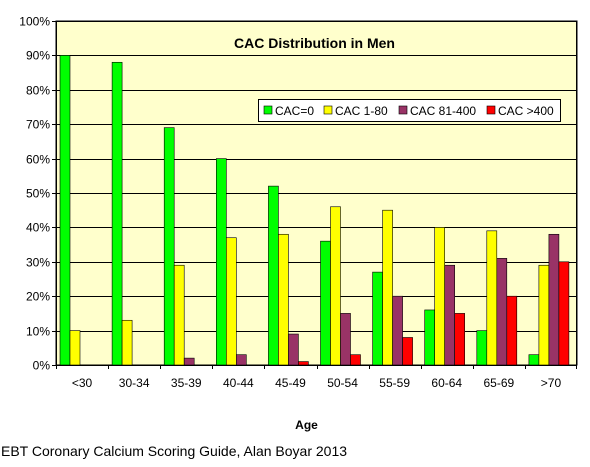 This screenshot has height=467, width=590. I want to click on x-axis-title: Age, so click(306, 425).